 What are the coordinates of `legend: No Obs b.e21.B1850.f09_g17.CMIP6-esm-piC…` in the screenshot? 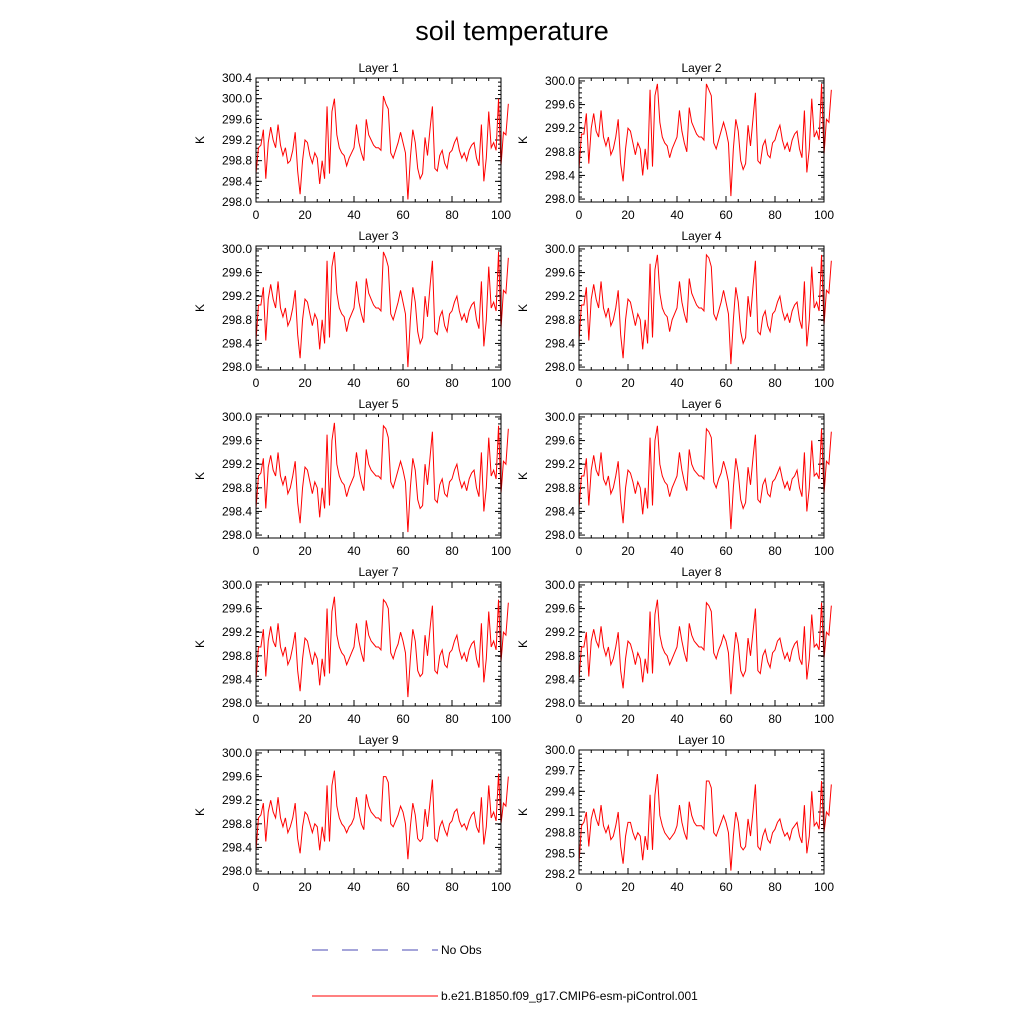 It's located at (505, 973).